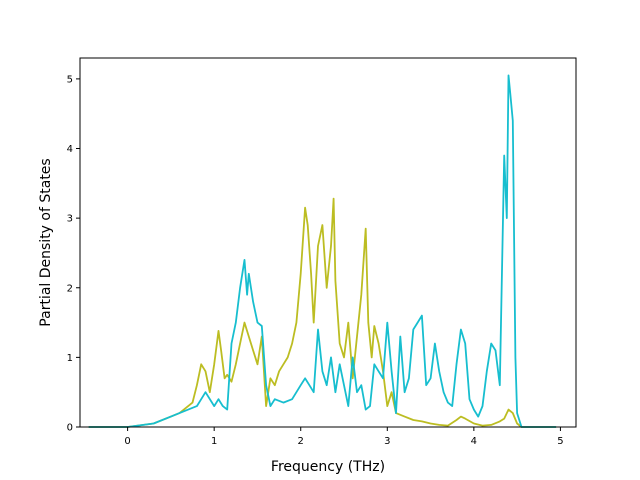  Describe the element at coordinates (127, 441) in the screenshot. I see `x-tick-label: 0` at that location.